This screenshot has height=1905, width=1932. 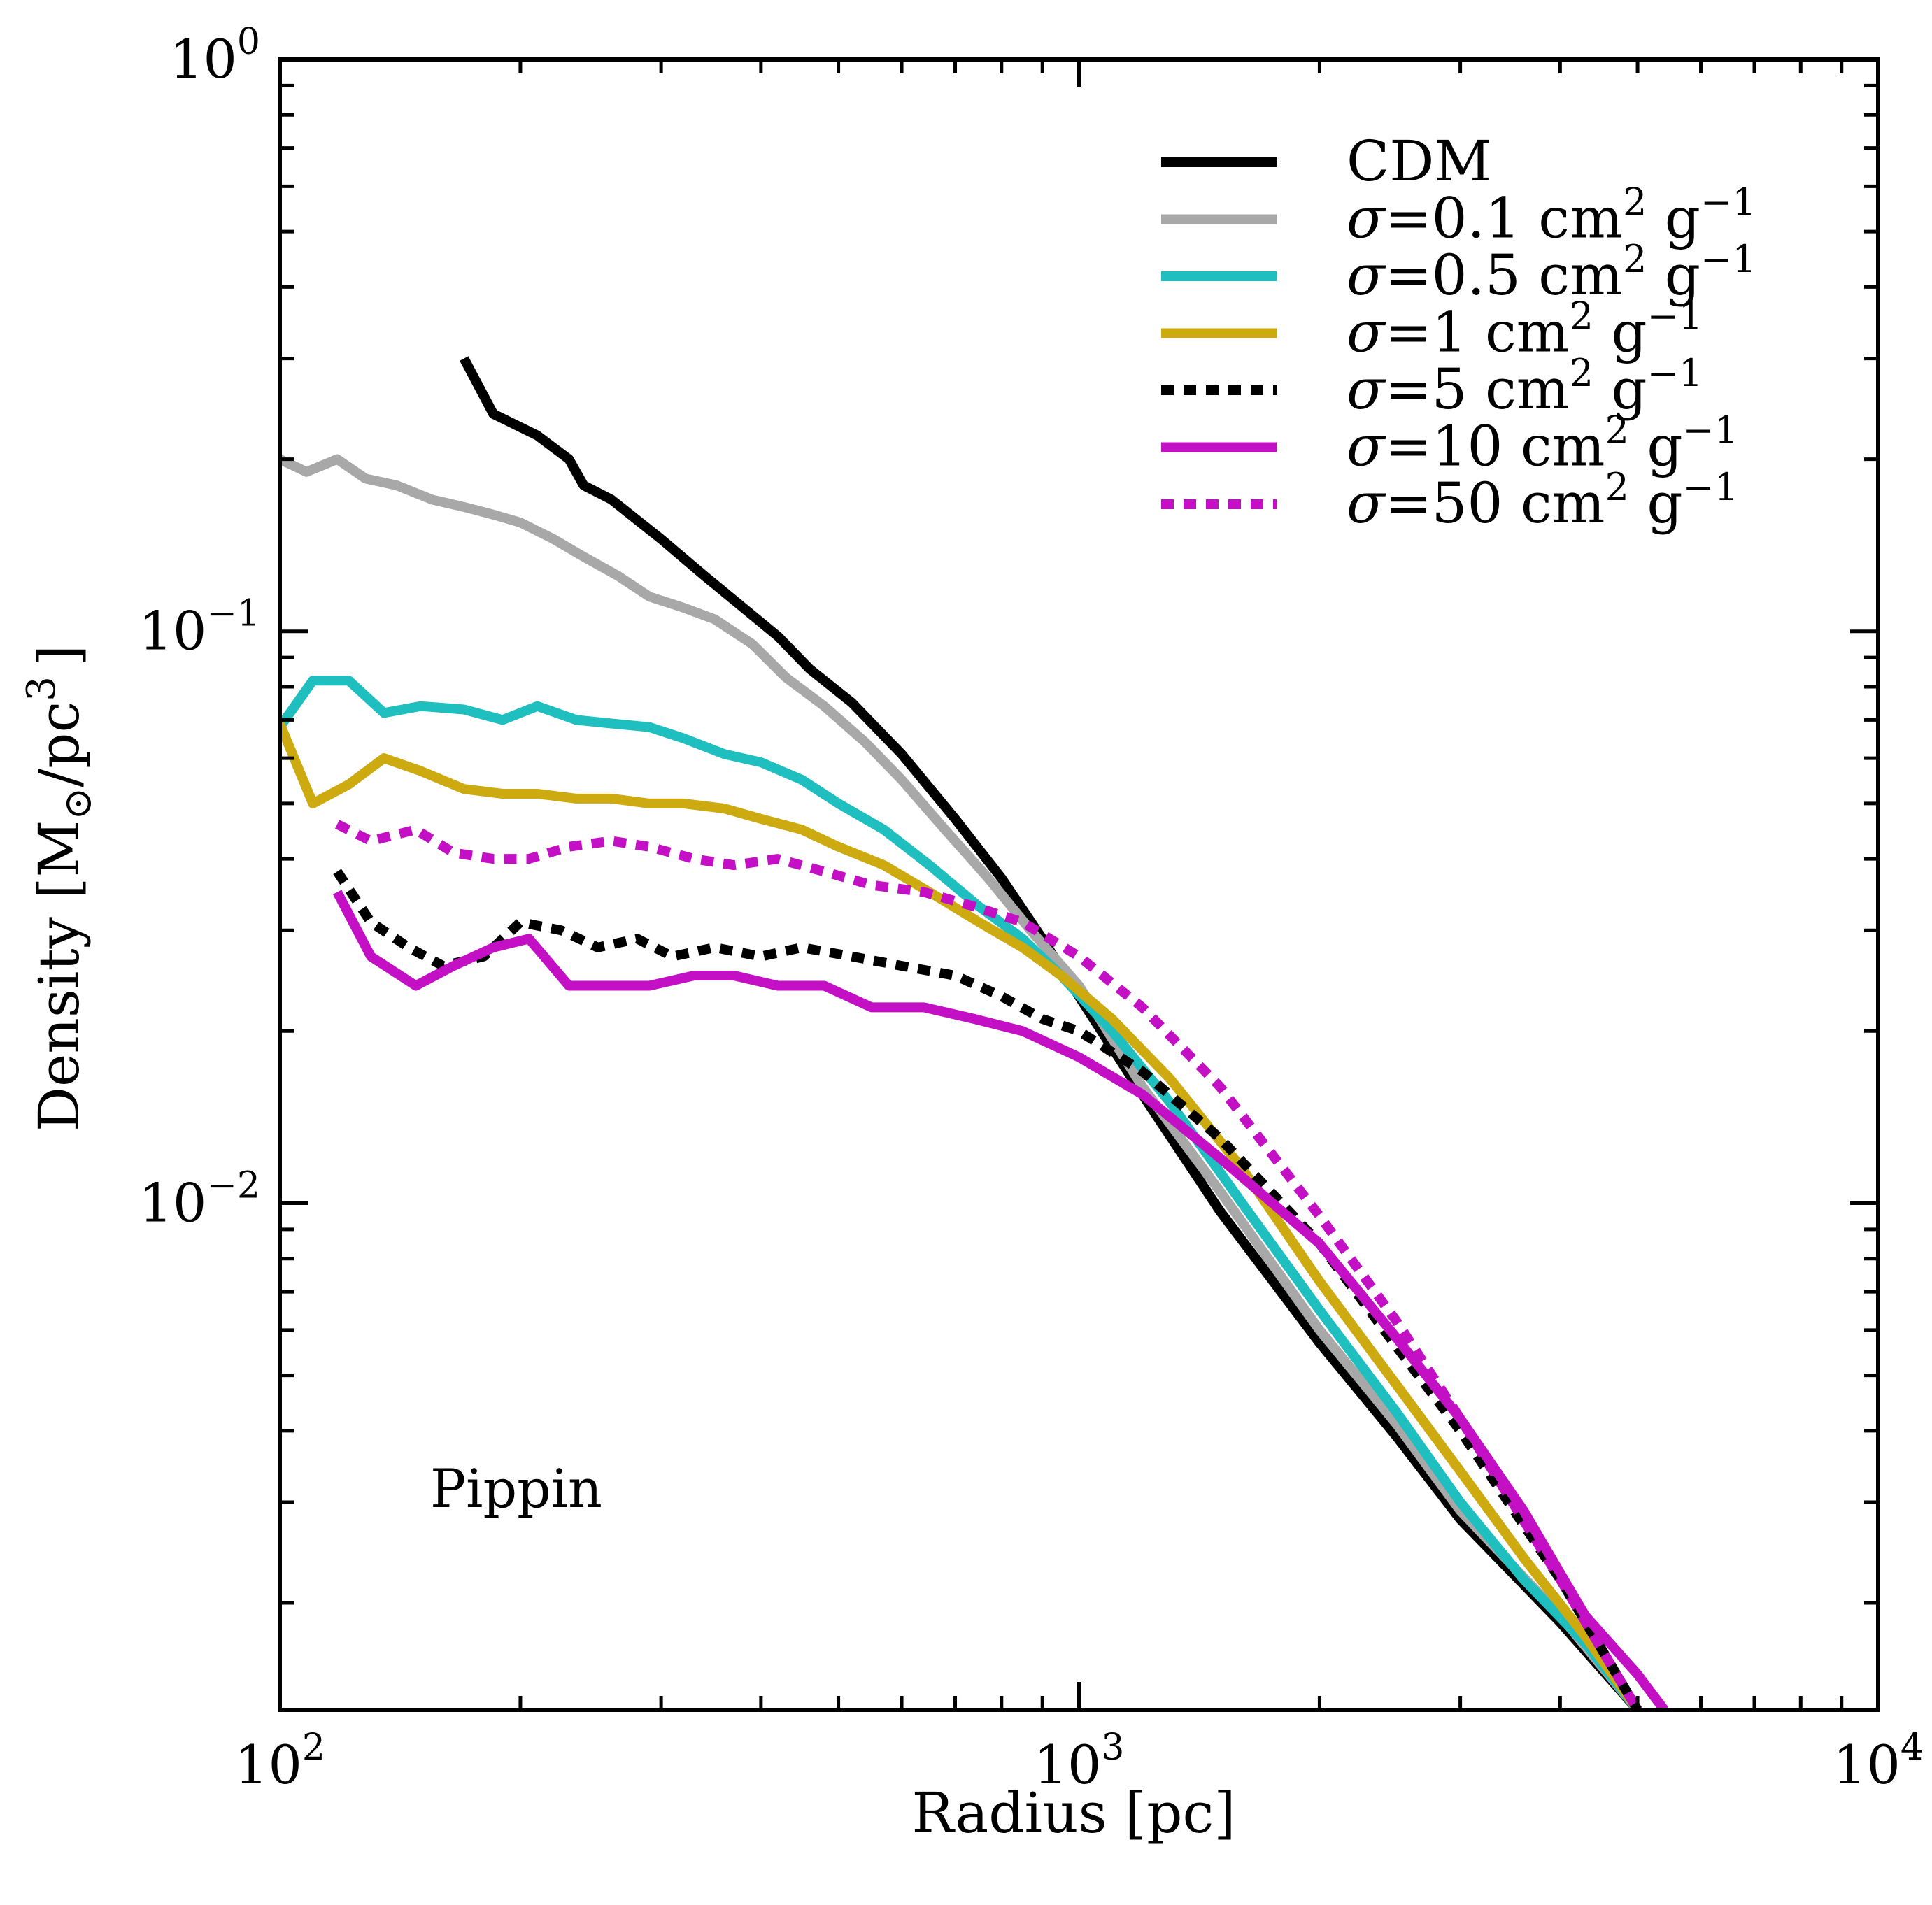 What do you see at coordinates (173, 631) in the screenshot?
I see `y-tick-label-1-base: 10` at bounding box center [173, 631].